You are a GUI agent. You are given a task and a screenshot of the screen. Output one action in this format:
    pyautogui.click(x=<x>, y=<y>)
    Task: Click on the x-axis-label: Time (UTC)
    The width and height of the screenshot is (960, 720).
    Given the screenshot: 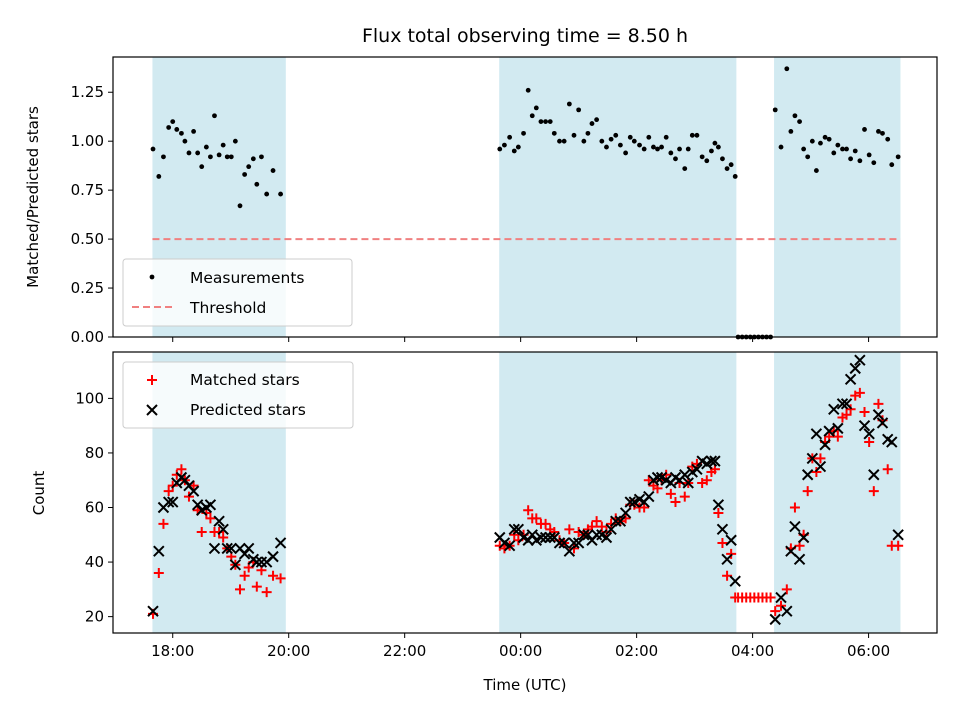 What is the action you would take?
    pyautogui.click(x=525, y=685)
    